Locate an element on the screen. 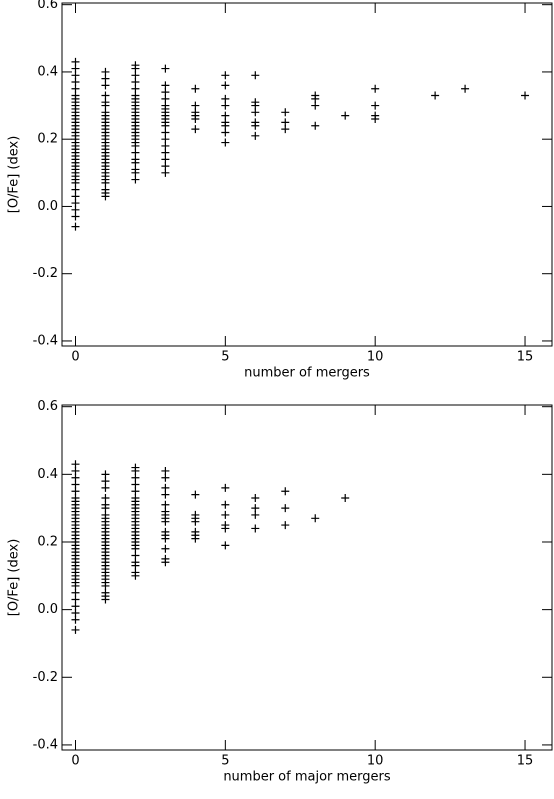 This screenshot has height=799, width=554. x-axis-label: number of mergers is located at coordinates (307, 373).